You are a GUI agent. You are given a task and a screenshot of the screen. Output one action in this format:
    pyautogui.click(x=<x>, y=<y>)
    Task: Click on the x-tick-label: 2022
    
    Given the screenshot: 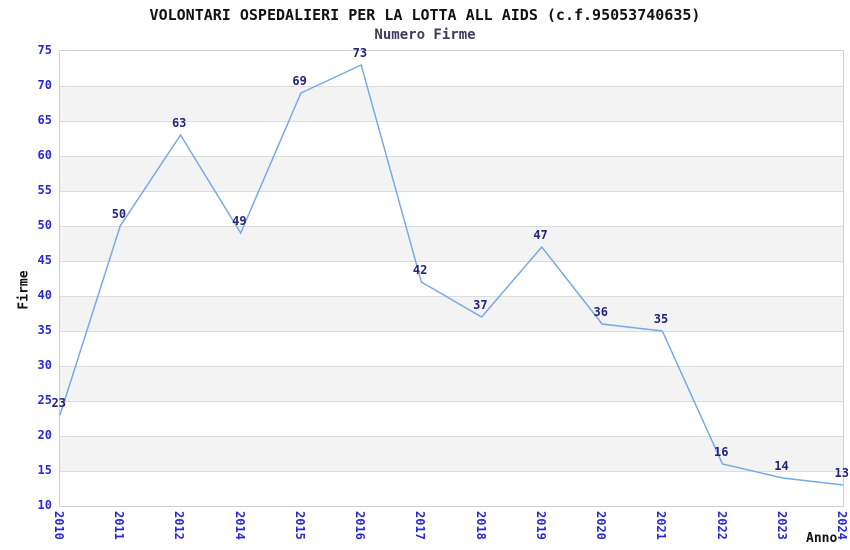 What is the action you would take?
    pyautogui.click(x=721, y=525)
    